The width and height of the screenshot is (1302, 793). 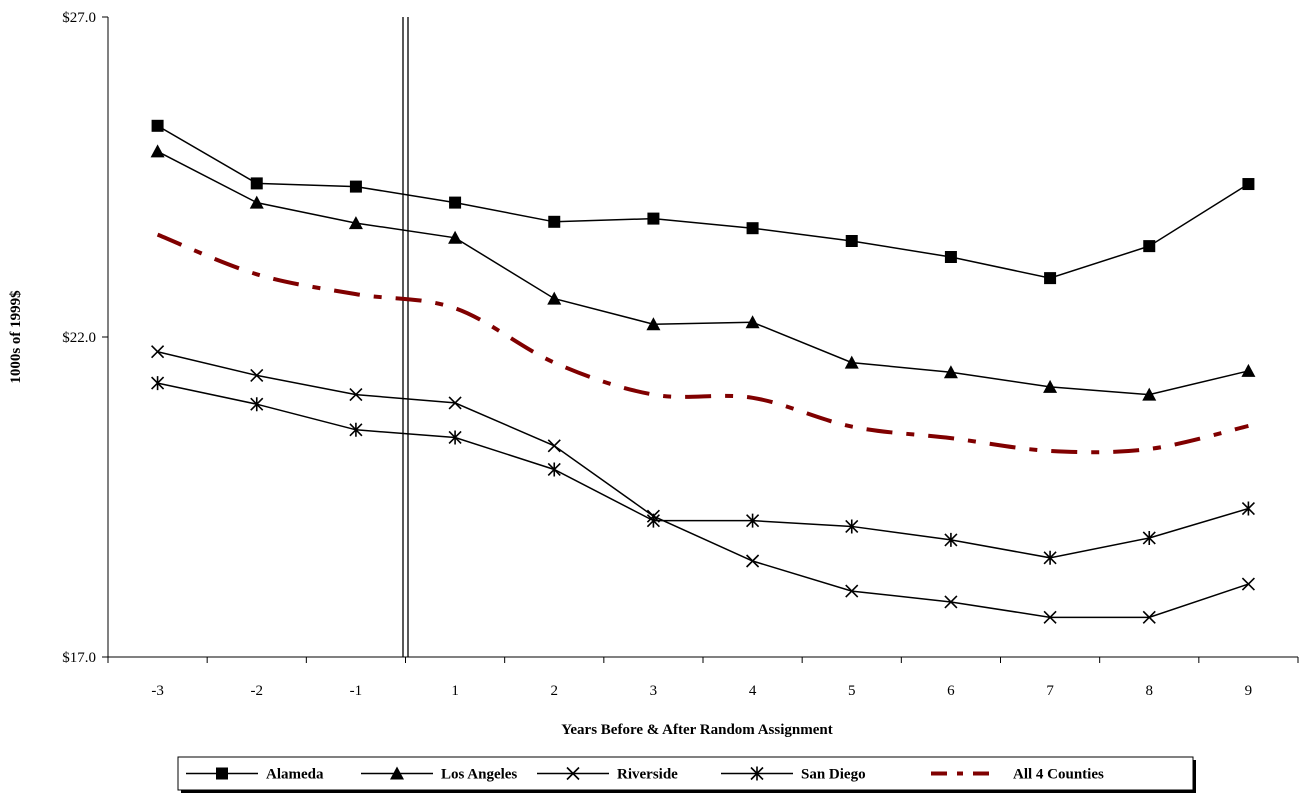 I want to click on legend-entry-all-4-counties: All 4 Counties, so click(x=1017, y=775).